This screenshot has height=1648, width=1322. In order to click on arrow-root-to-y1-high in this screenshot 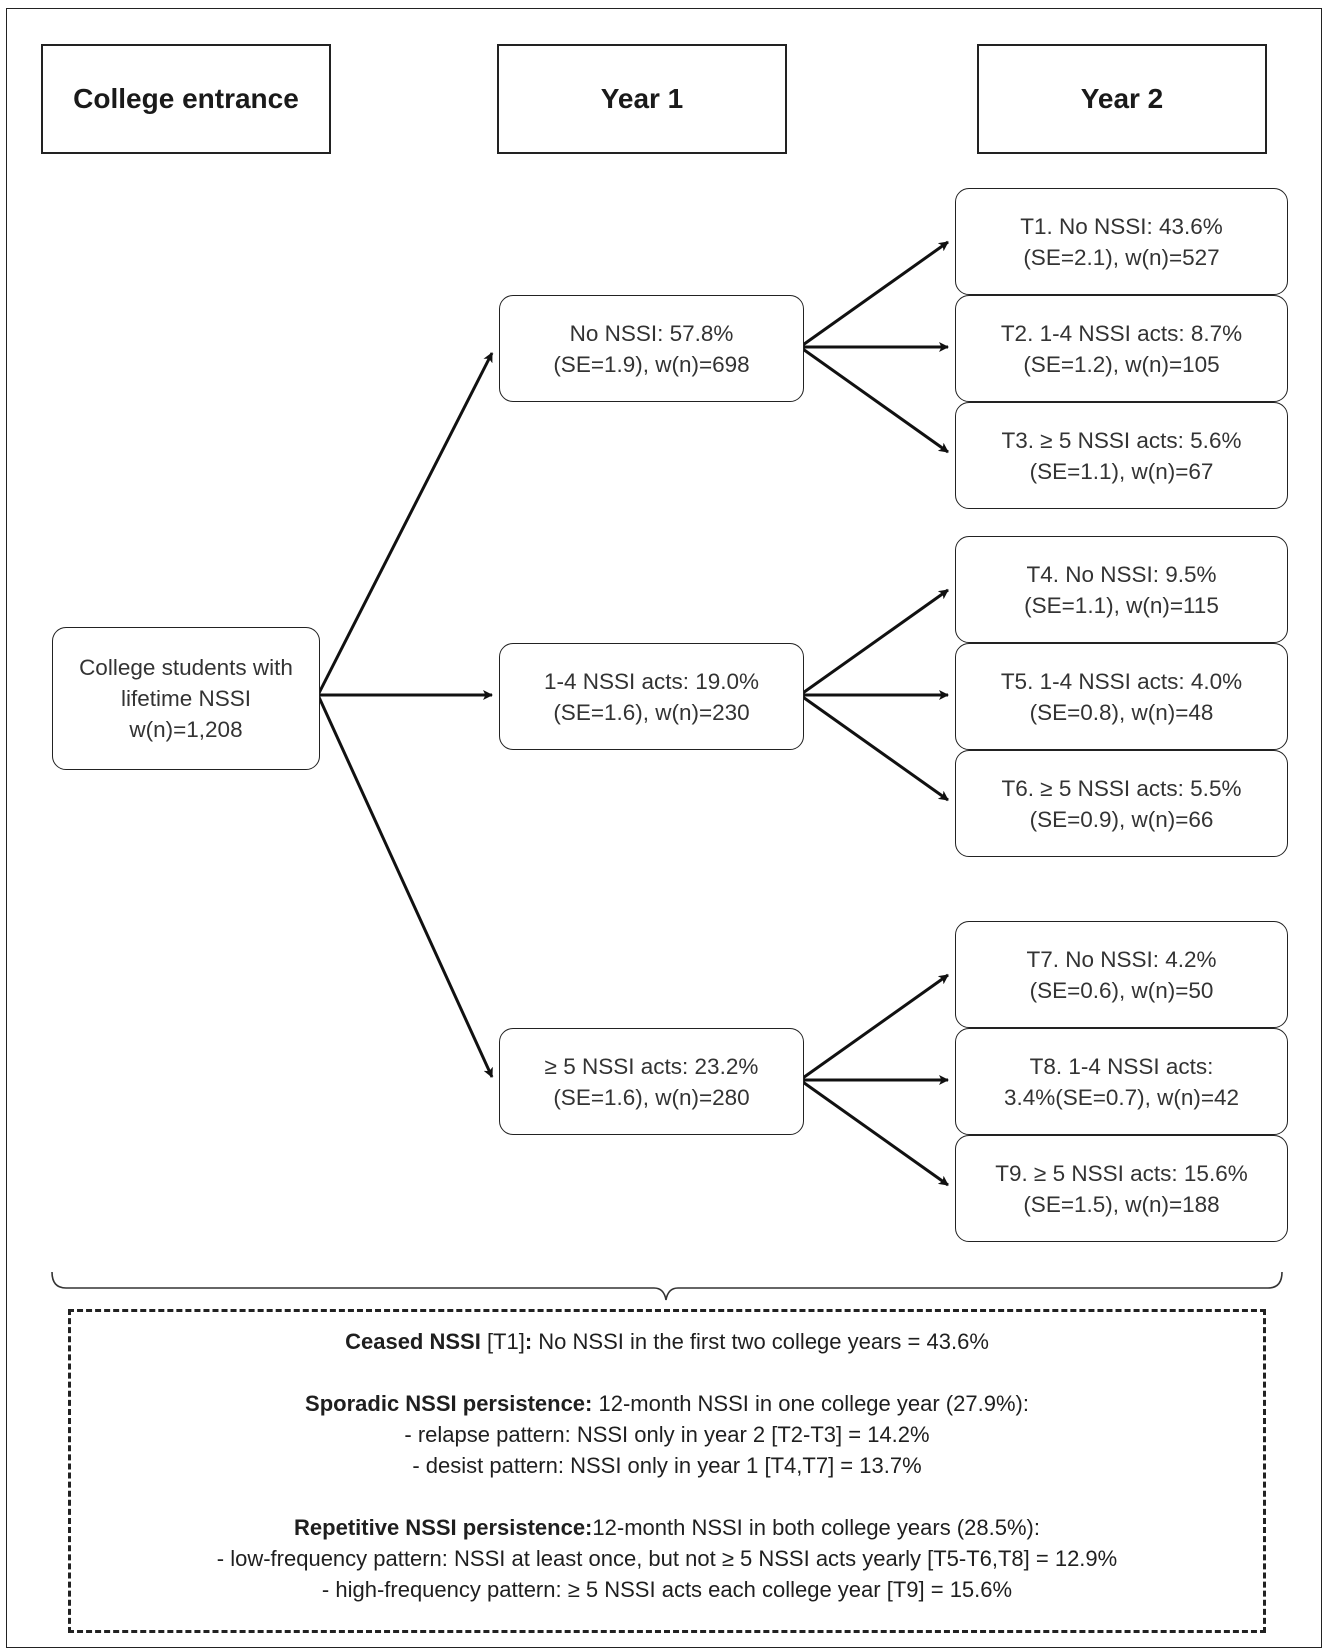, I will do `click(405, 886)`.